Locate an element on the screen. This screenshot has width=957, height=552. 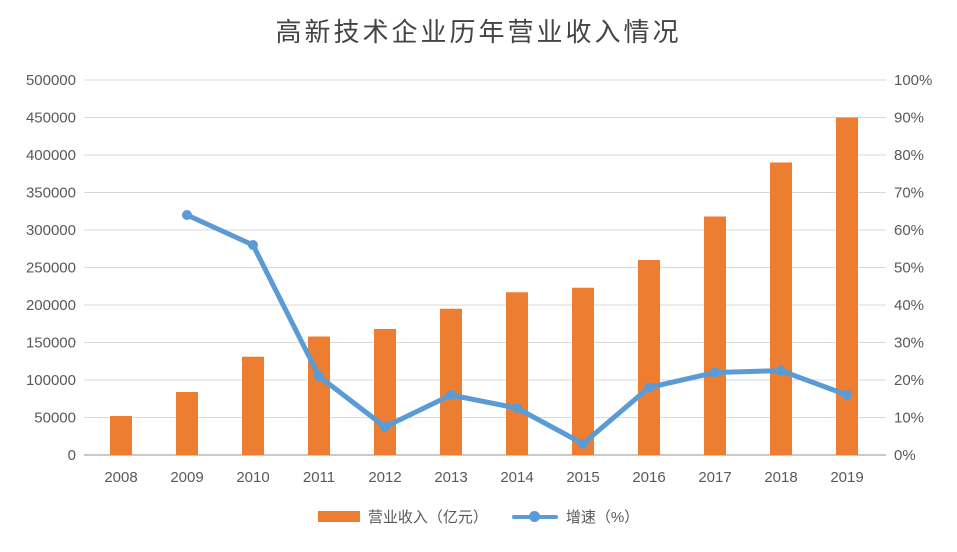
left-axis-tick: 200000 is located at coordinates (51, 305).